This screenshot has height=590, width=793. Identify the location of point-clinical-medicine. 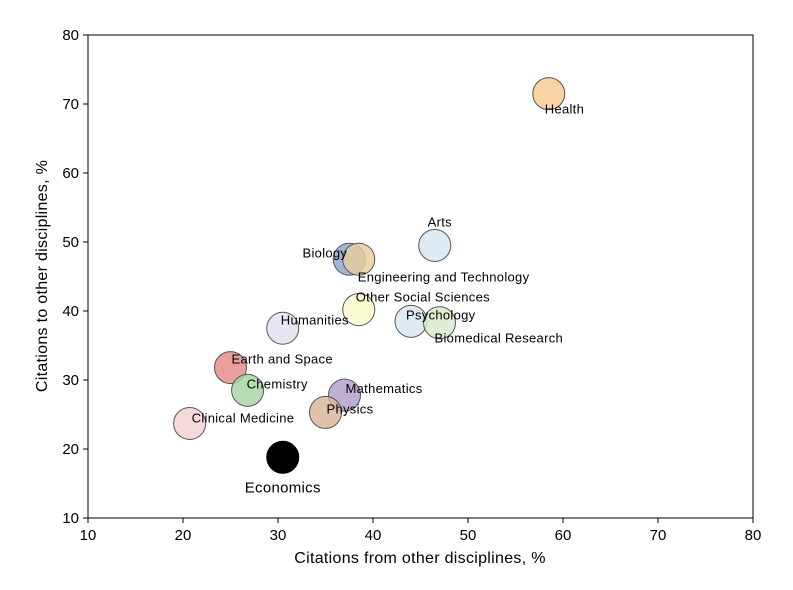
(190, 423).